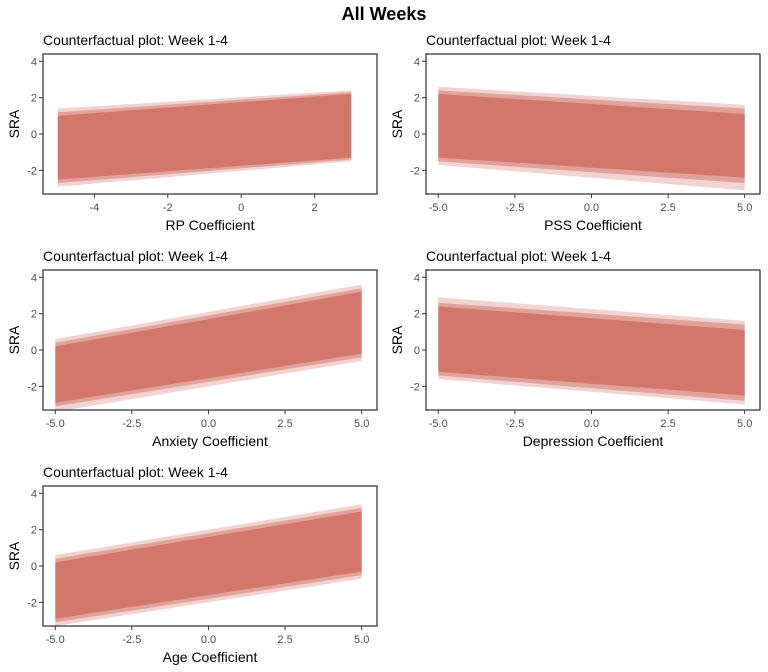 The height and width of the screenshot is (672, 768). Describe the element at coordinates (593, 225) in the screenshot. I see `x-axis-title: PSS Coefficient` at that location.